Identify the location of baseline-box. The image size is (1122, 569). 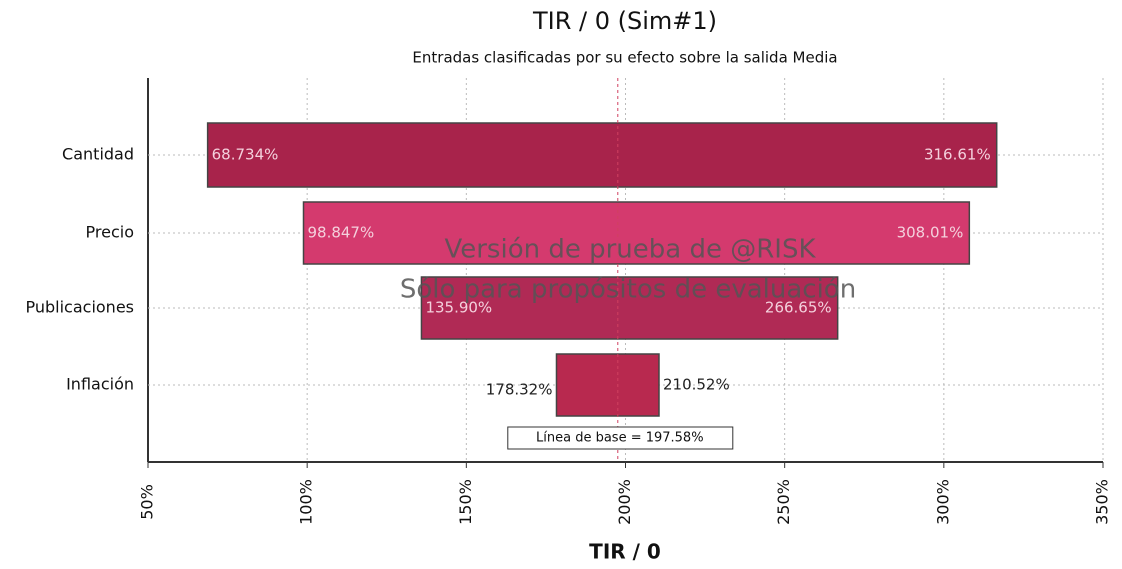
(620, 438).